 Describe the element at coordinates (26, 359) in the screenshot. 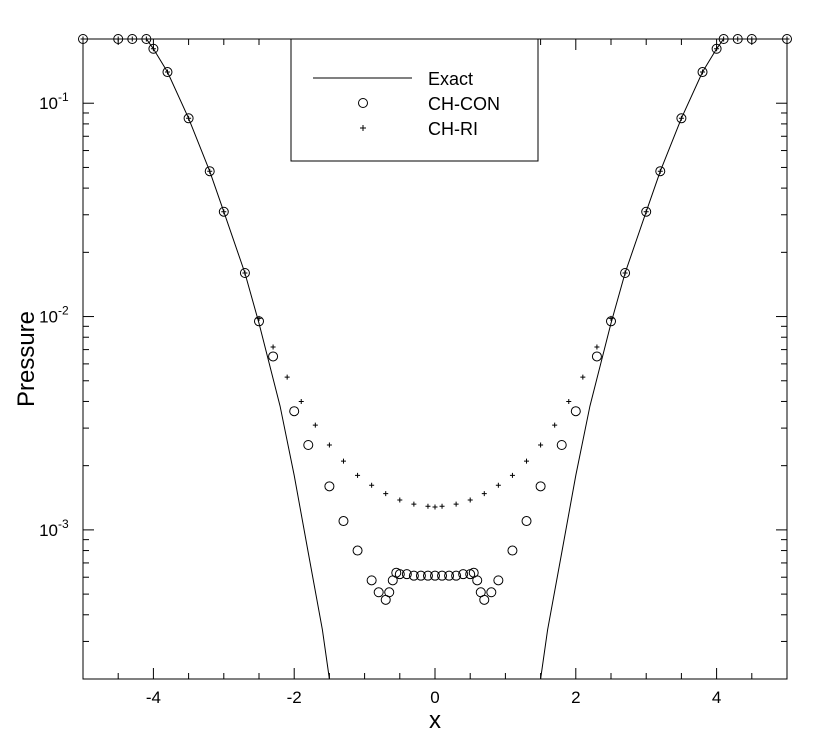

I see `y-axis-title: Pressure` at that location.